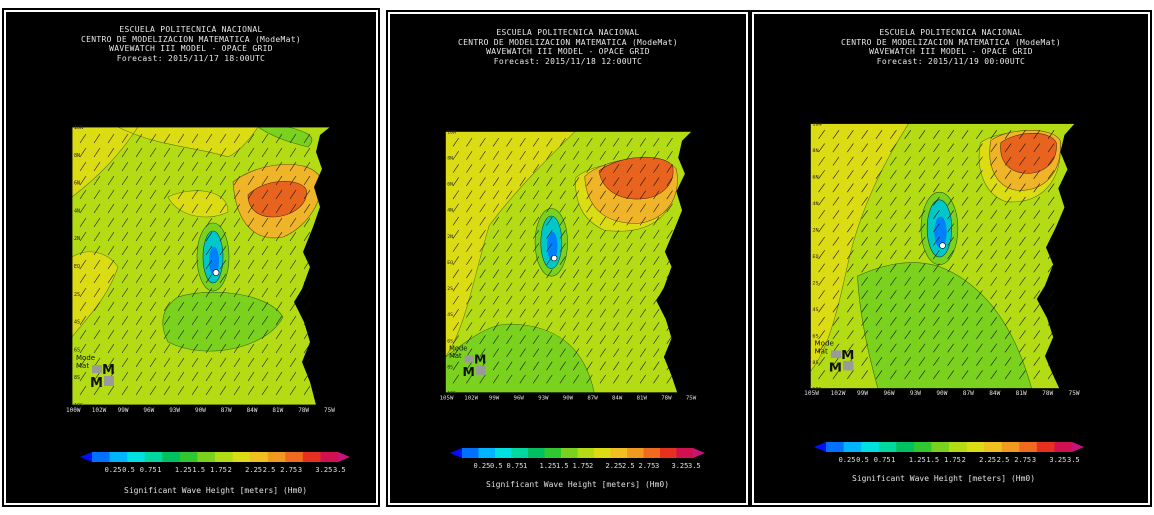 The width and height of the screenshot is (1154, 515). What do you see at coordinates (951, 61) in the screenshot?
I see `title-line-4: Forecast: 2015/11/19 00:00UTC` at bounding box center [951, 61].